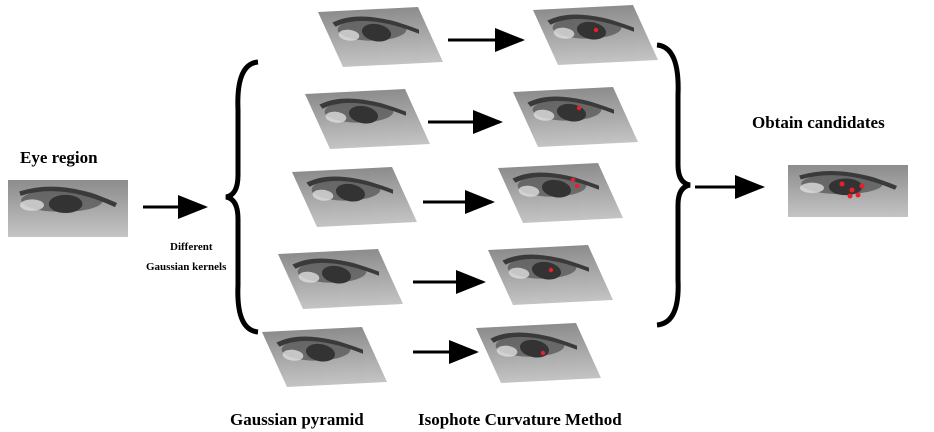 The height and width of the screenshot is (432, 934). What do you see at coordinates (59, 157) in the screenshot?
I see `label: Eye region` at bounding box center [59, 157].